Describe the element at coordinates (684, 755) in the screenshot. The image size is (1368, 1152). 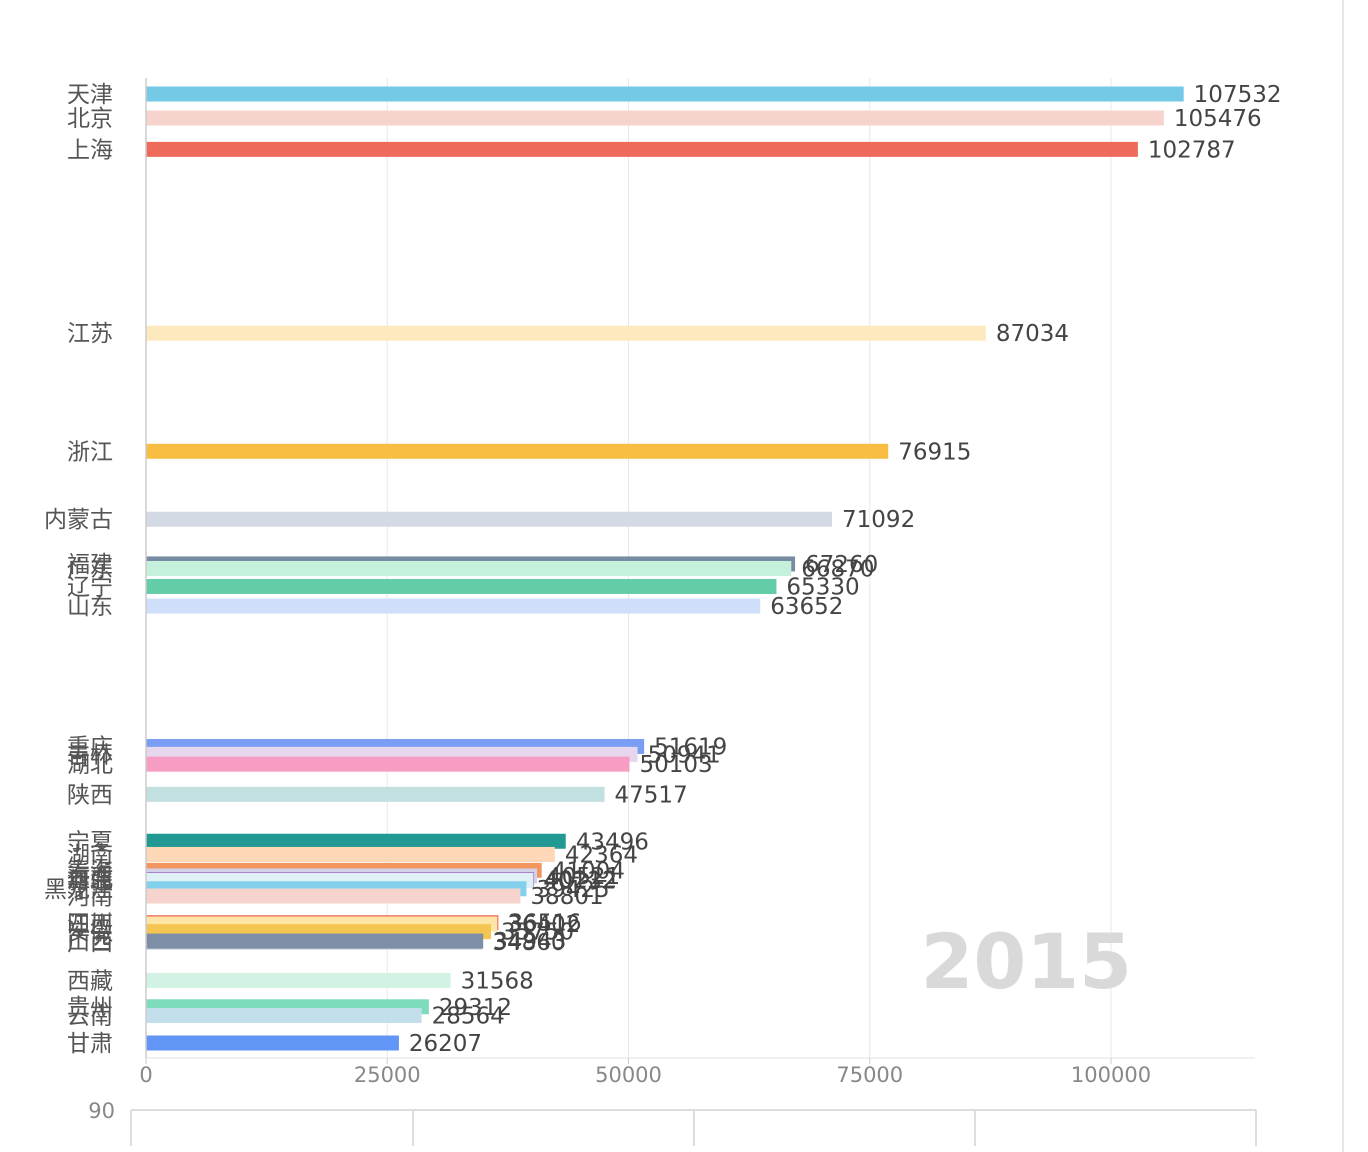
I see `value-label: 50941` at that location.